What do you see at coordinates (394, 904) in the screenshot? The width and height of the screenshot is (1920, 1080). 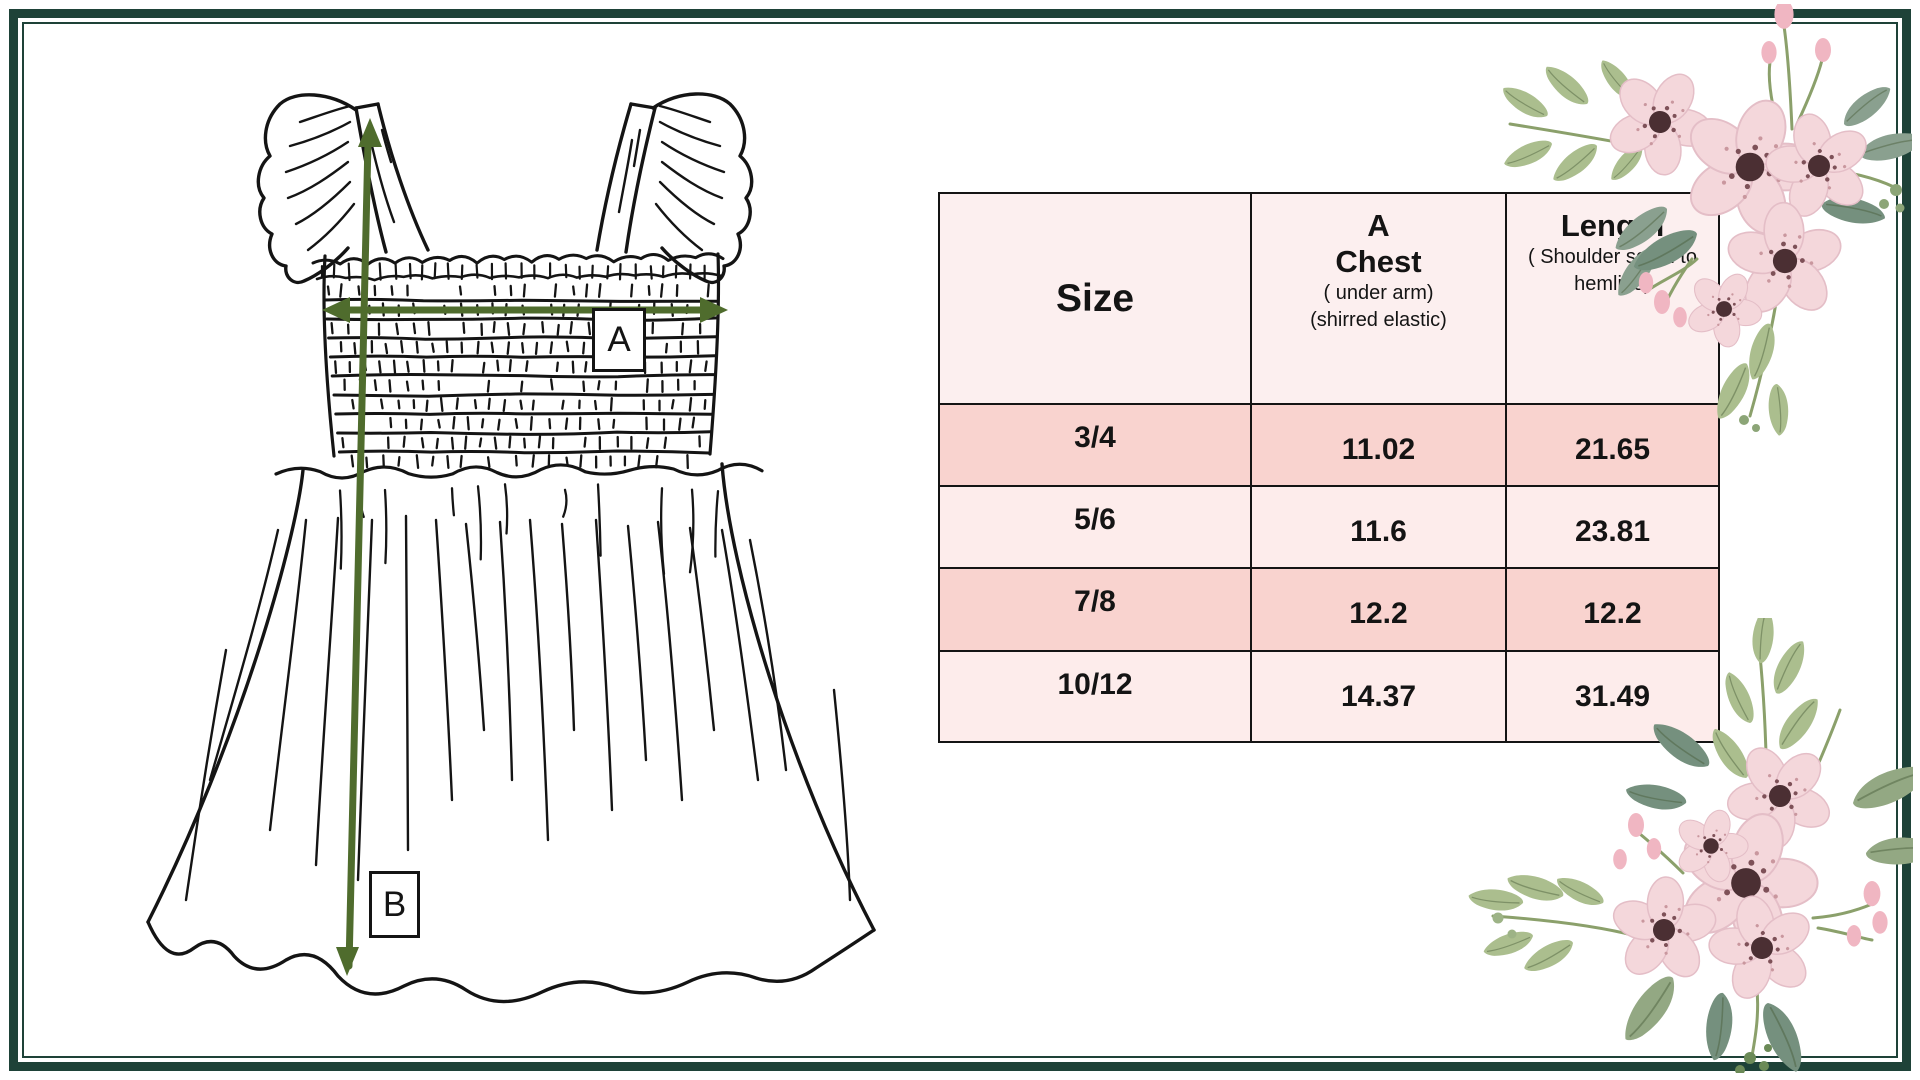 I see `measurement-label-b: B` at bounding box center [394, 904].